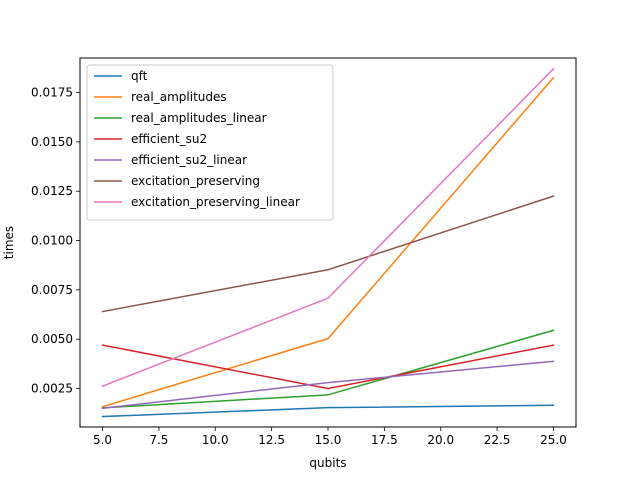  What do you see at coordinates (328, 411) in the screenshot?
I see `series-line-qft` at bounding box center [328, 411].